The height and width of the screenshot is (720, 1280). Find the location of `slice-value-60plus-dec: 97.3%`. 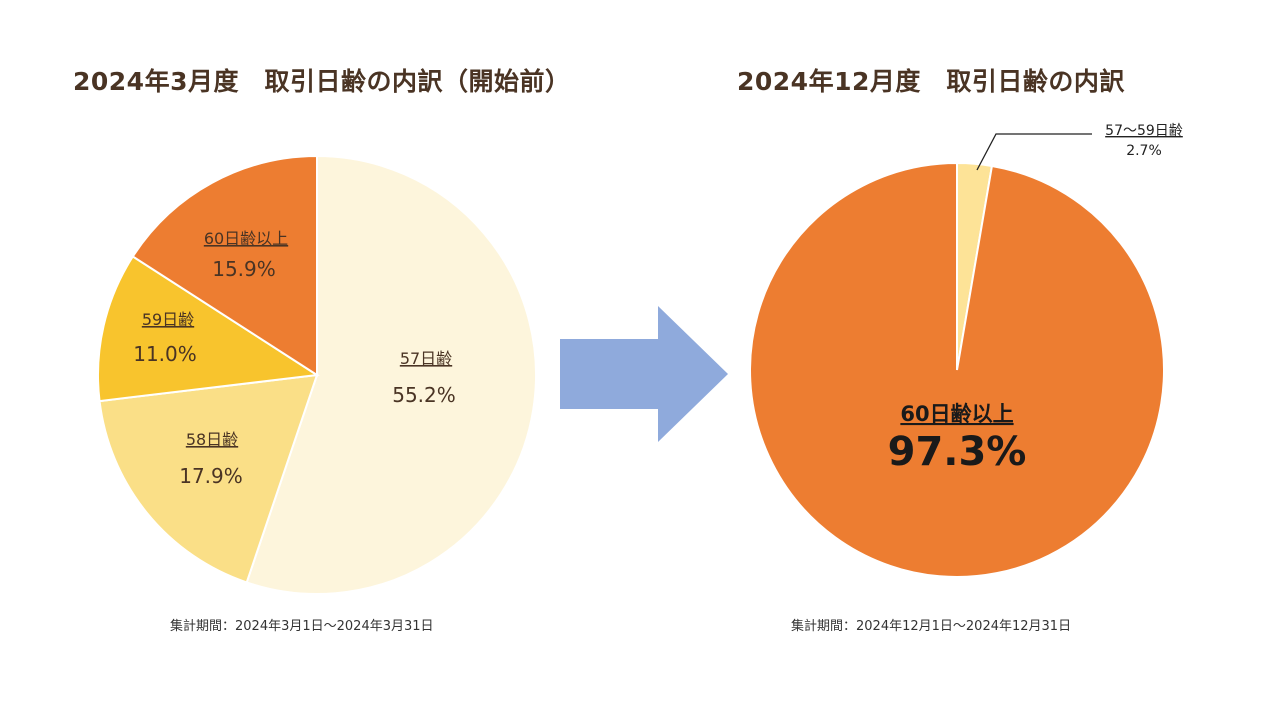

slice-value-60plus-dec: 97.3% is located at coordinates (957, 452).